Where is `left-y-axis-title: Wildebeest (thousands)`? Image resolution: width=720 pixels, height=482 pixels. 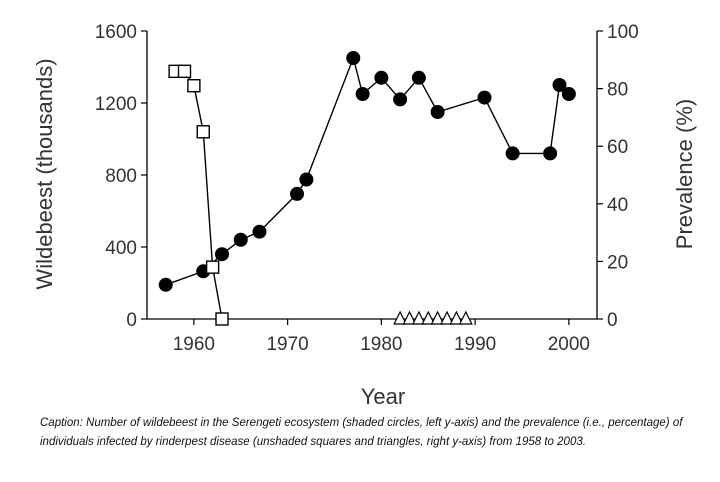
left-y-axis-title: Wildebeest (thousands) is located at coordinates (44, 173).